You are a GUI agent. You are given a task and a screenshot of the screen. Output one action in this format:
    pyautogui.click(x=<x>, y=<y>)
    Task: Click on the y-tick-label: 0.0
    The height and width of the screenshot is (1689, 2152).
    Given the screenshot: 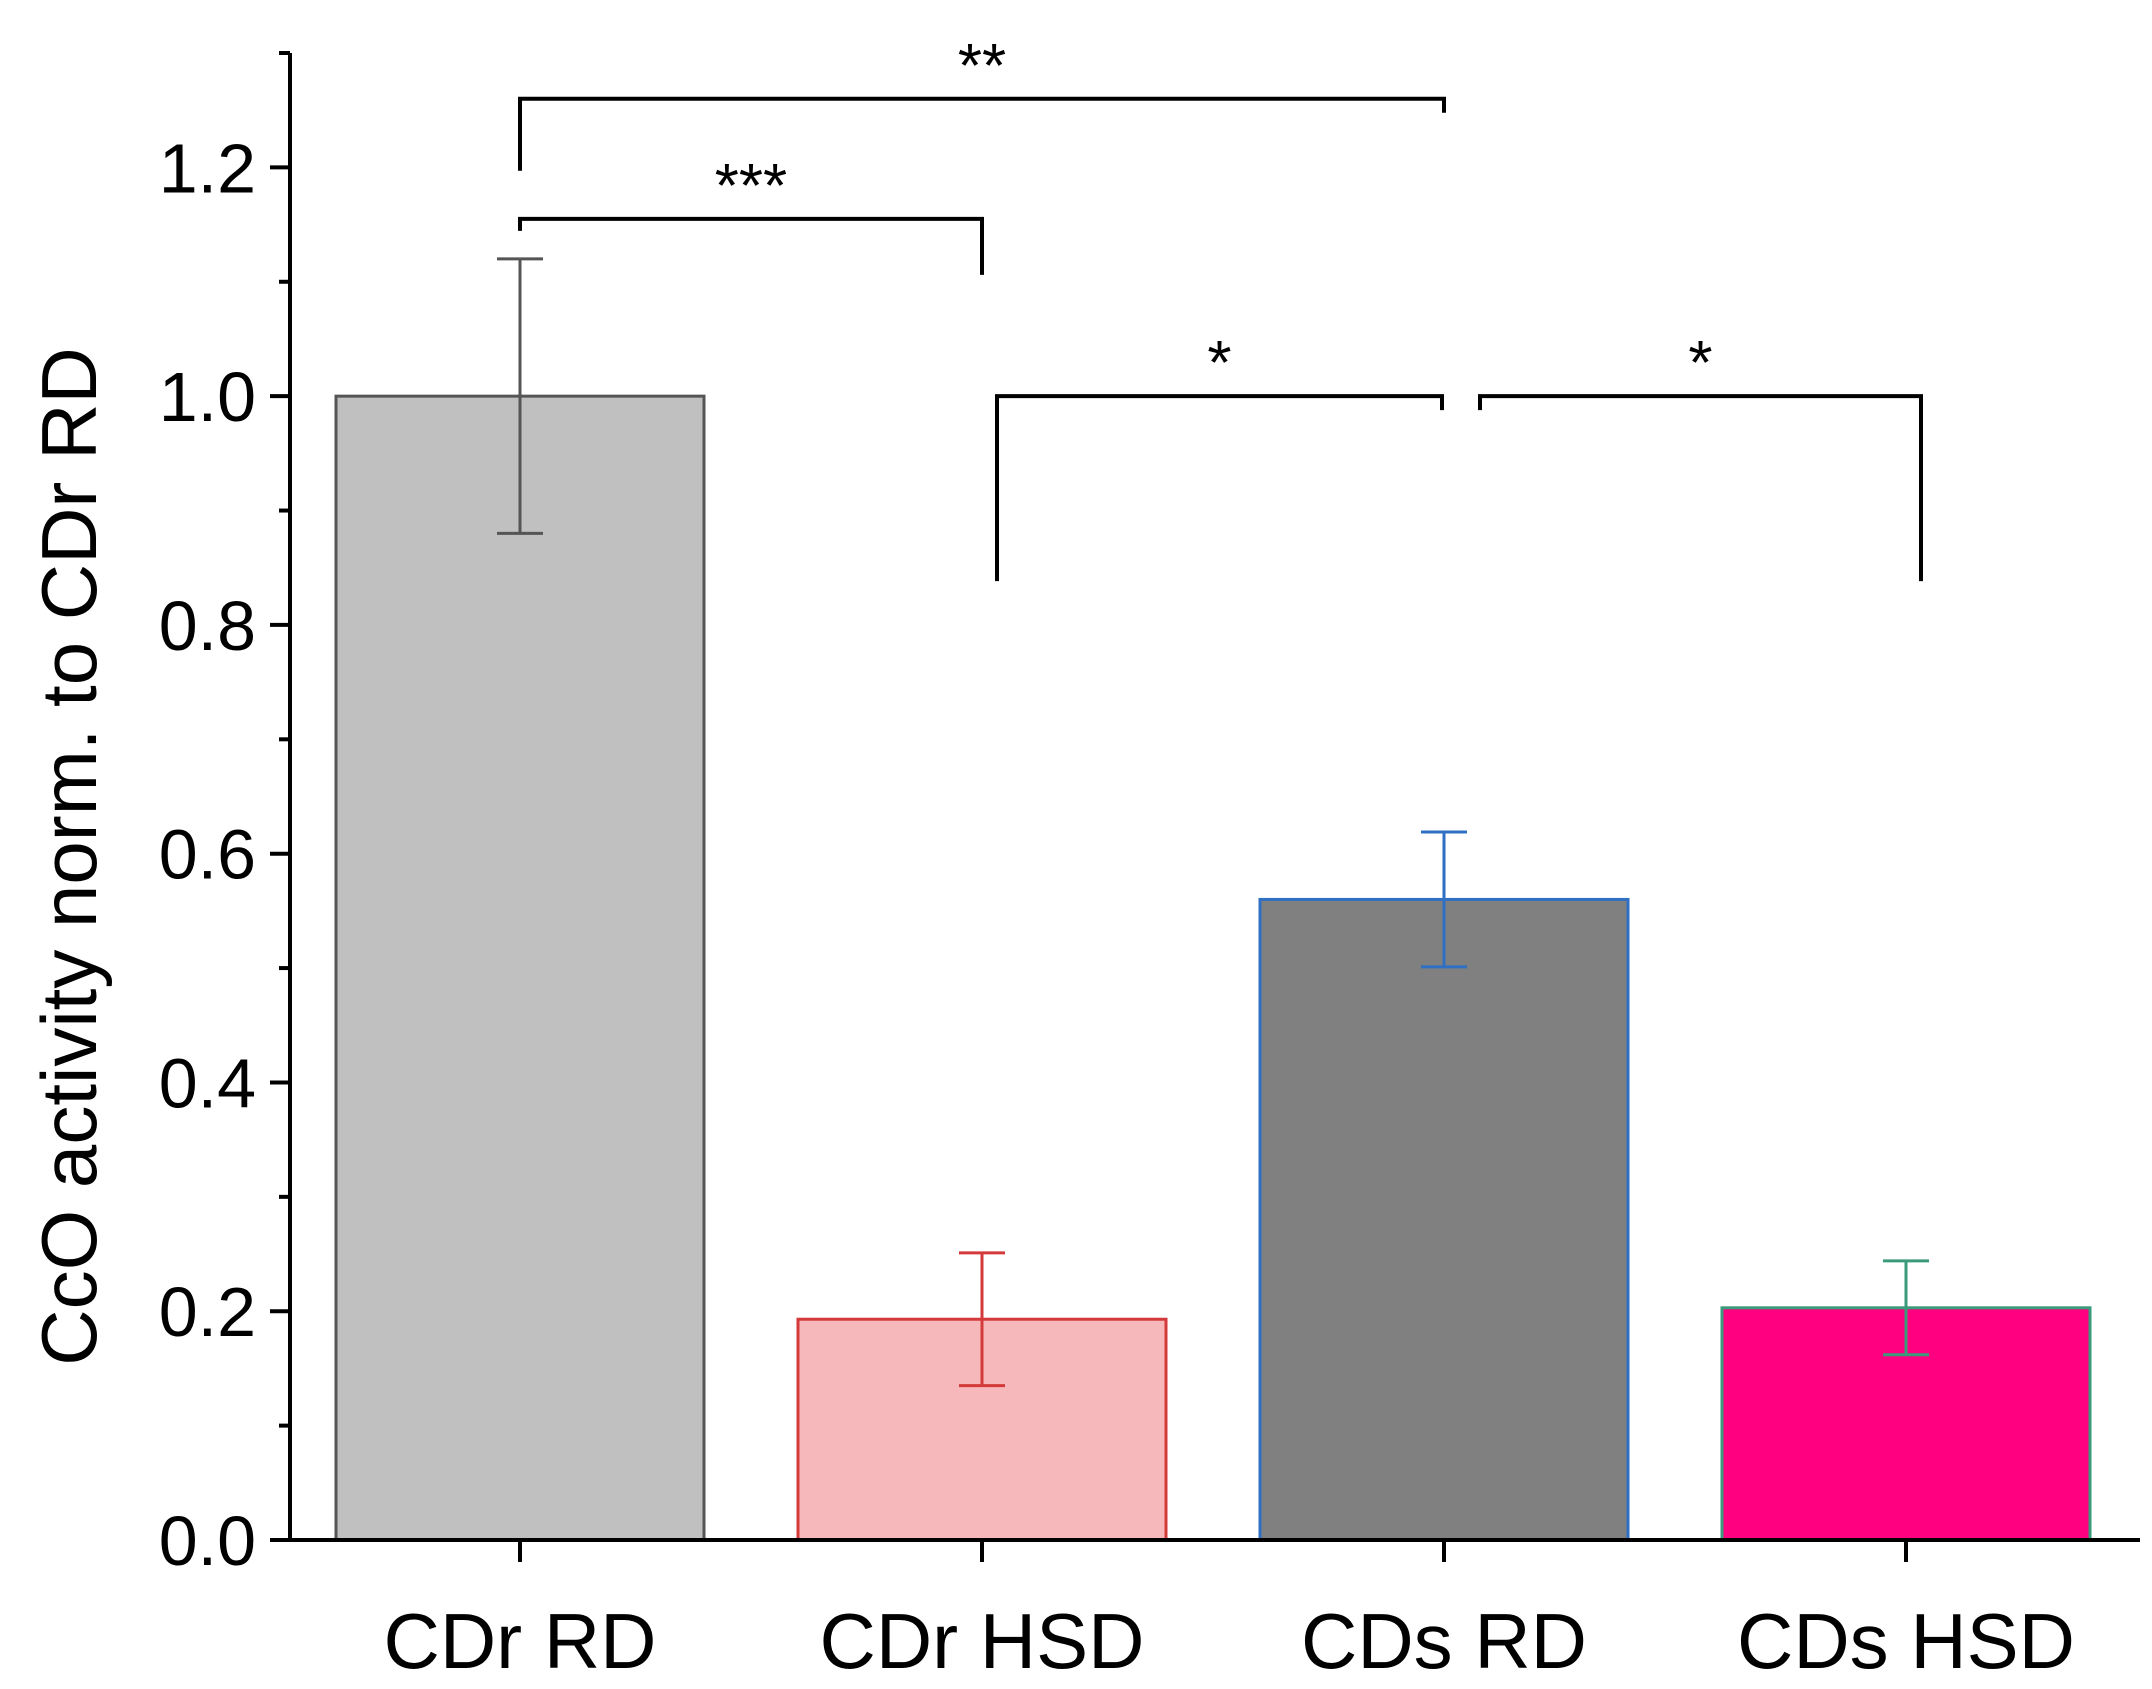 What is the action you would take?
    pyautogui.click(x=207, y=1541)
    